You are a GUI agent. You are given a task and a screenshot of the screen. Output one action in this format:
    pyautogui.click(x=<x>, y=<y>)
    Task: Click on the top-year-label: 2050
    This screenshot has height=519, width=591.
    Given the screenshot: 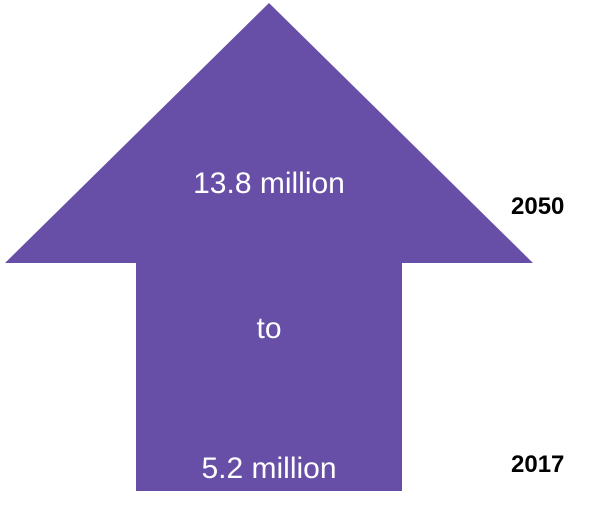 What is the action you would take?
    pyautogui.click(x=538, y=206)
    